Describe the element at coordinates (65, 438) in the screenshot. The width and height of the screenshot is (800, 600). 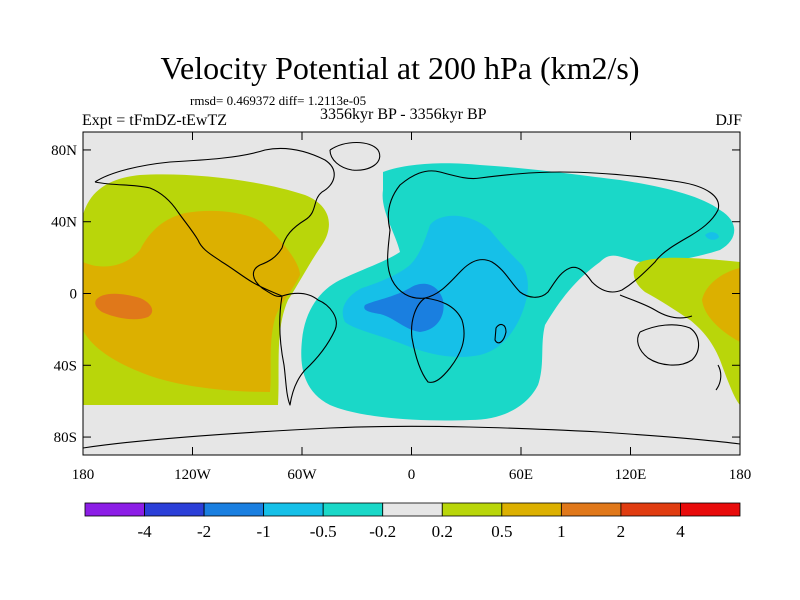
I see `y-tick-label: 80S` at that location.